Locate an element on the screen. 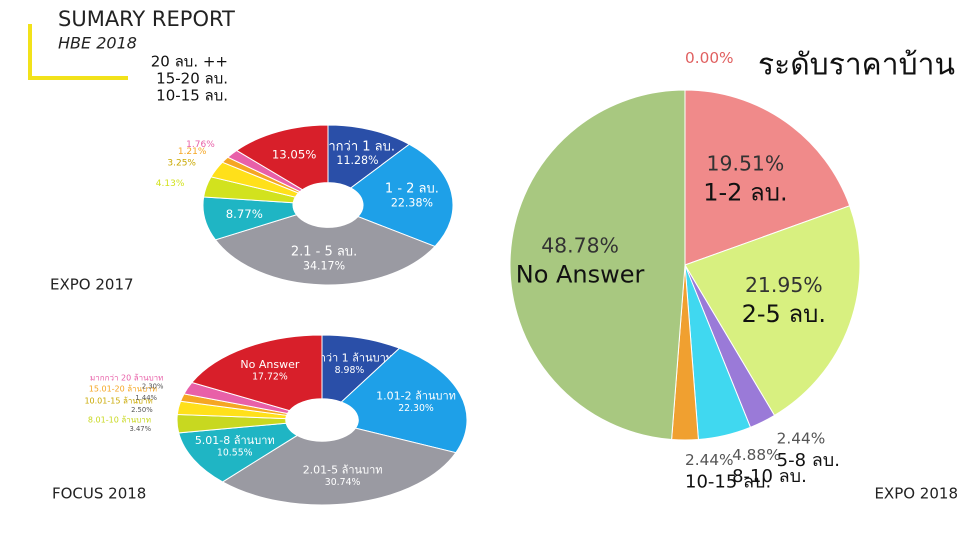 The image size is (970, 534). annotation: 20 ลบ. ++ is located at coordinates (189, 62).